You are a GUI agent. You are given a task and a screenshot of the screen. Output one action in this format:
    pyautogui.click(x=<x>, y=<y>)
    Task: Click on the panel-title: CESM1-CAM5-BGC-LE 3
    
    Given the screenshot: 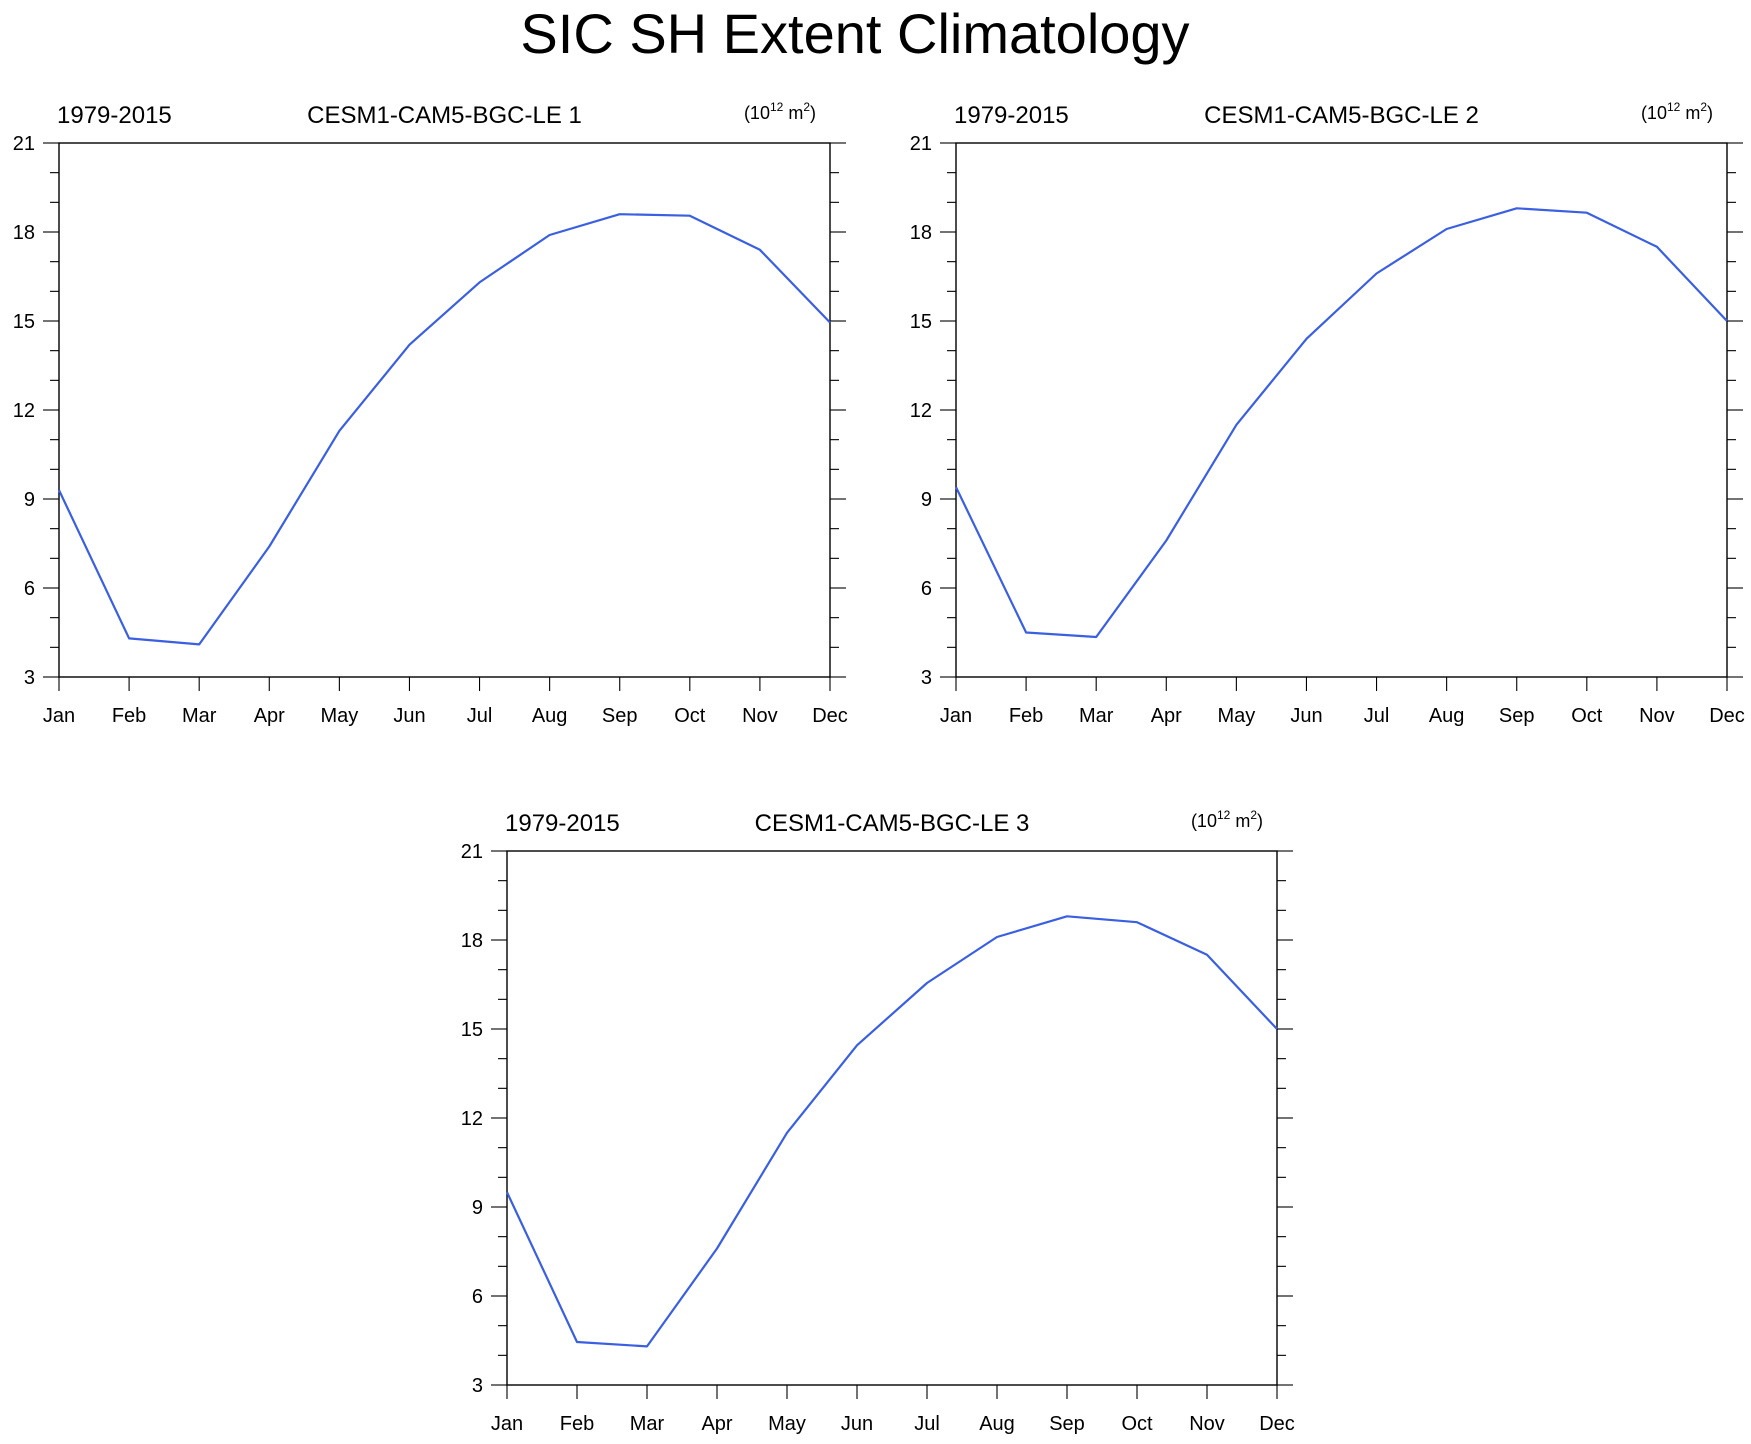 What is the action you would take?
    pyautogui.click(x=892, y=823)
    